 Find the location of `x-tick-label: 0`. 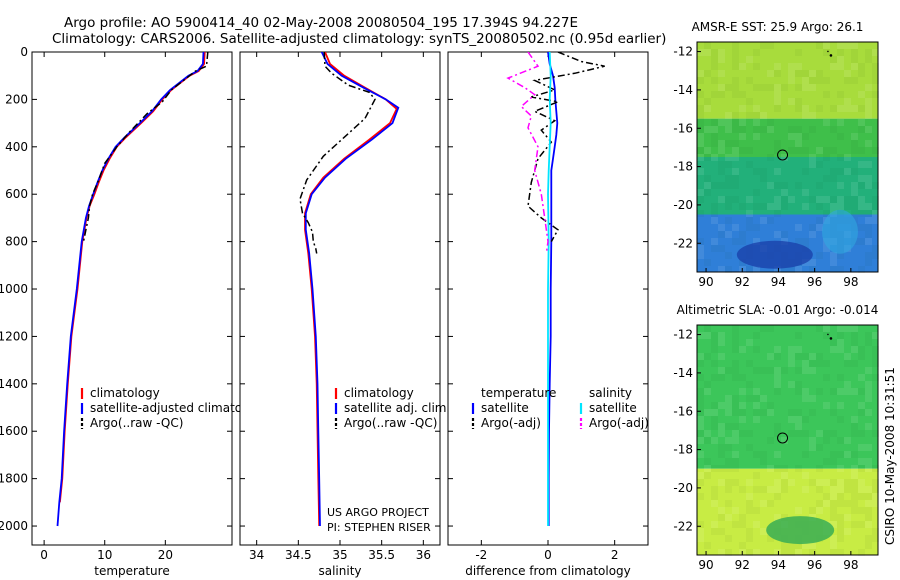

x-tick-label: 0 is located at coordinates (548, 555).